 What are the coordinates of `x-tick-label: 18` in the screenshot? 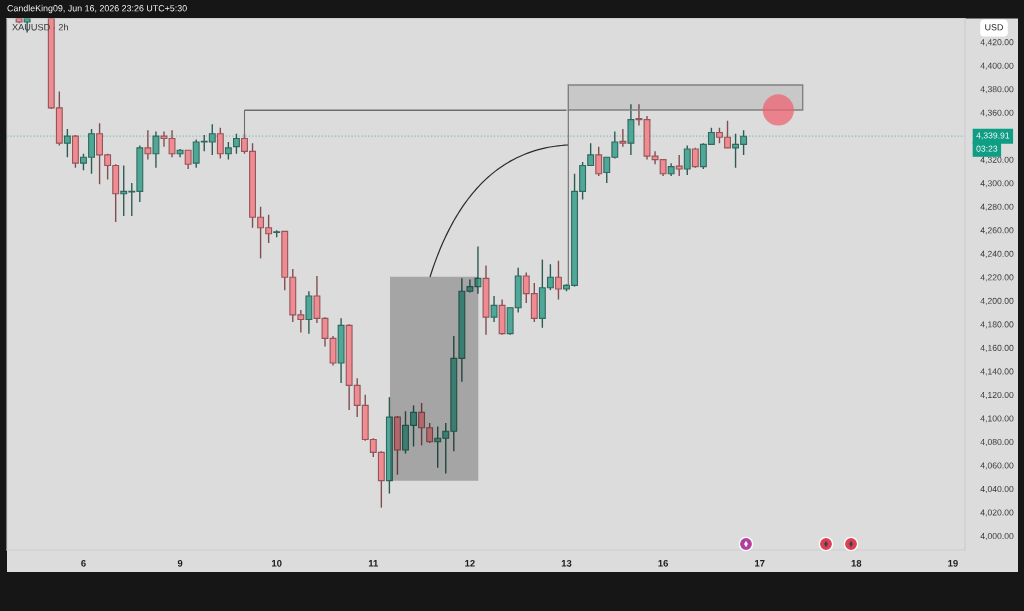 It's located at (856, 563).